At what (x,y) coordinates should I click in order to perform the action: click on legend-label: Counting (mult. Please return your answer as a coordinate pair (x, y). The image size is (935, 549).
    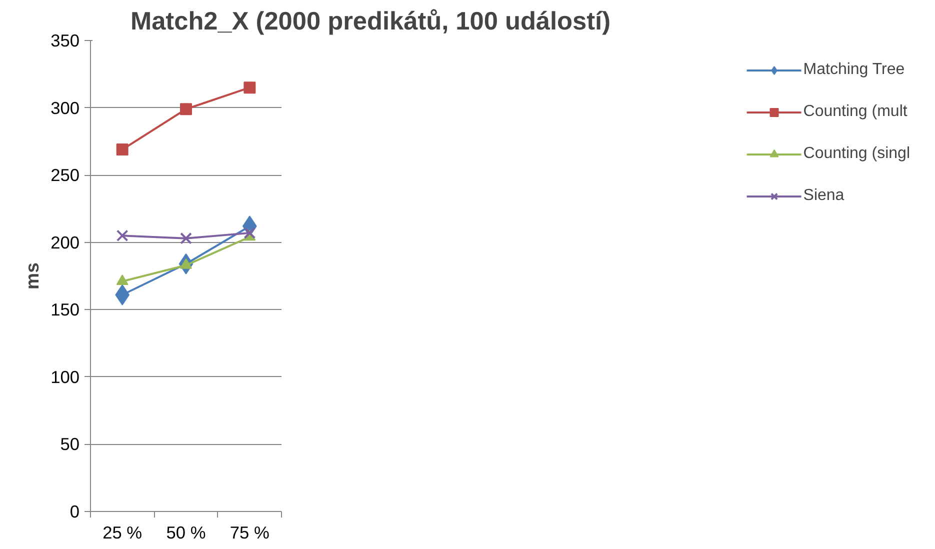
    Looking at the image, I should click on (855, 112).